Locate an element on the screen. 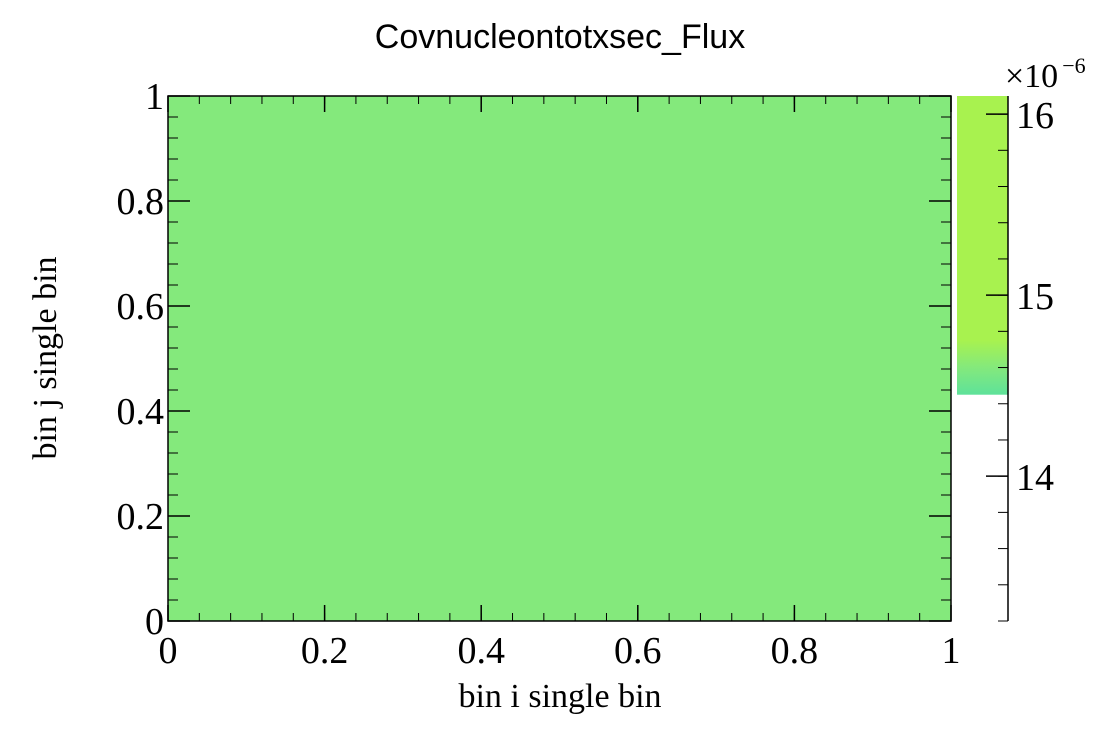  colorbar-exponent-power: −6 is located at coordinates (1073, 65).